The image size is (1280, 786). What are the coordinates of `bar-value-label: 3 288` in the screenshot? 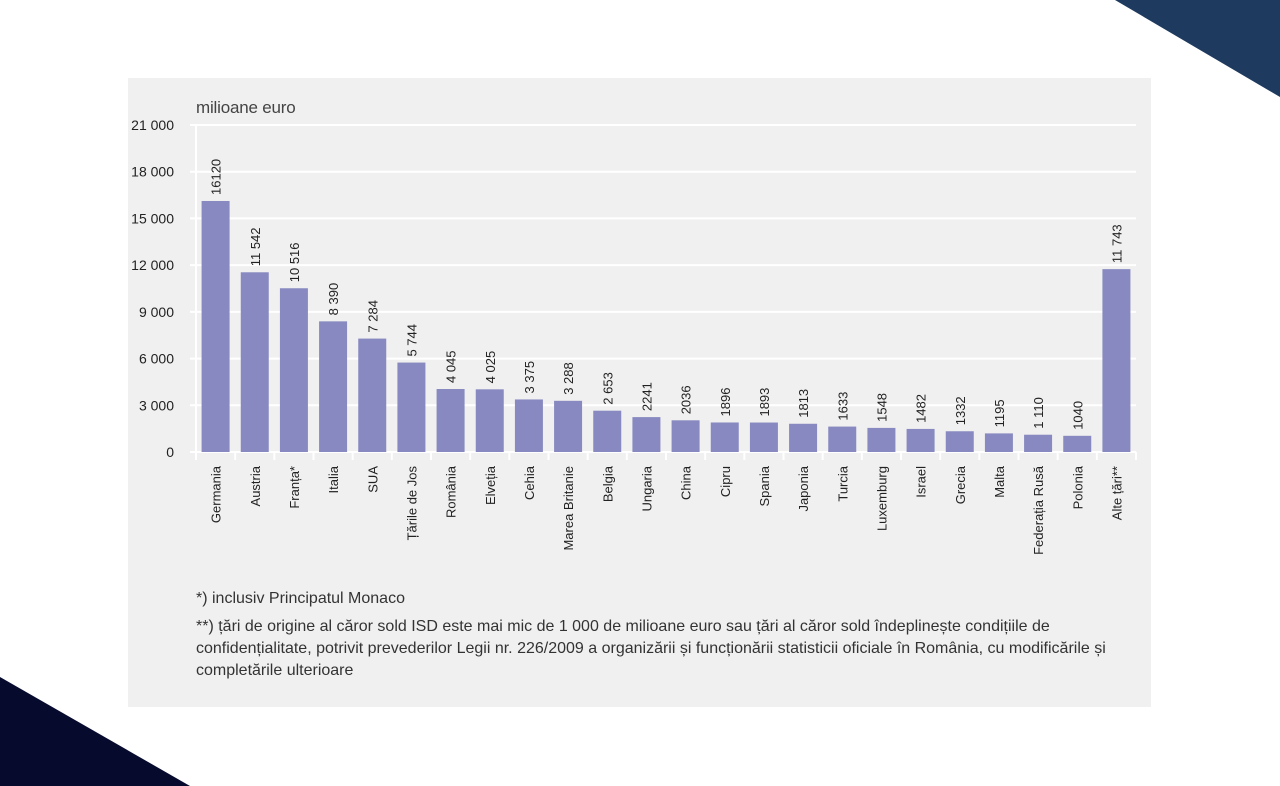 It's located at (568, 378).